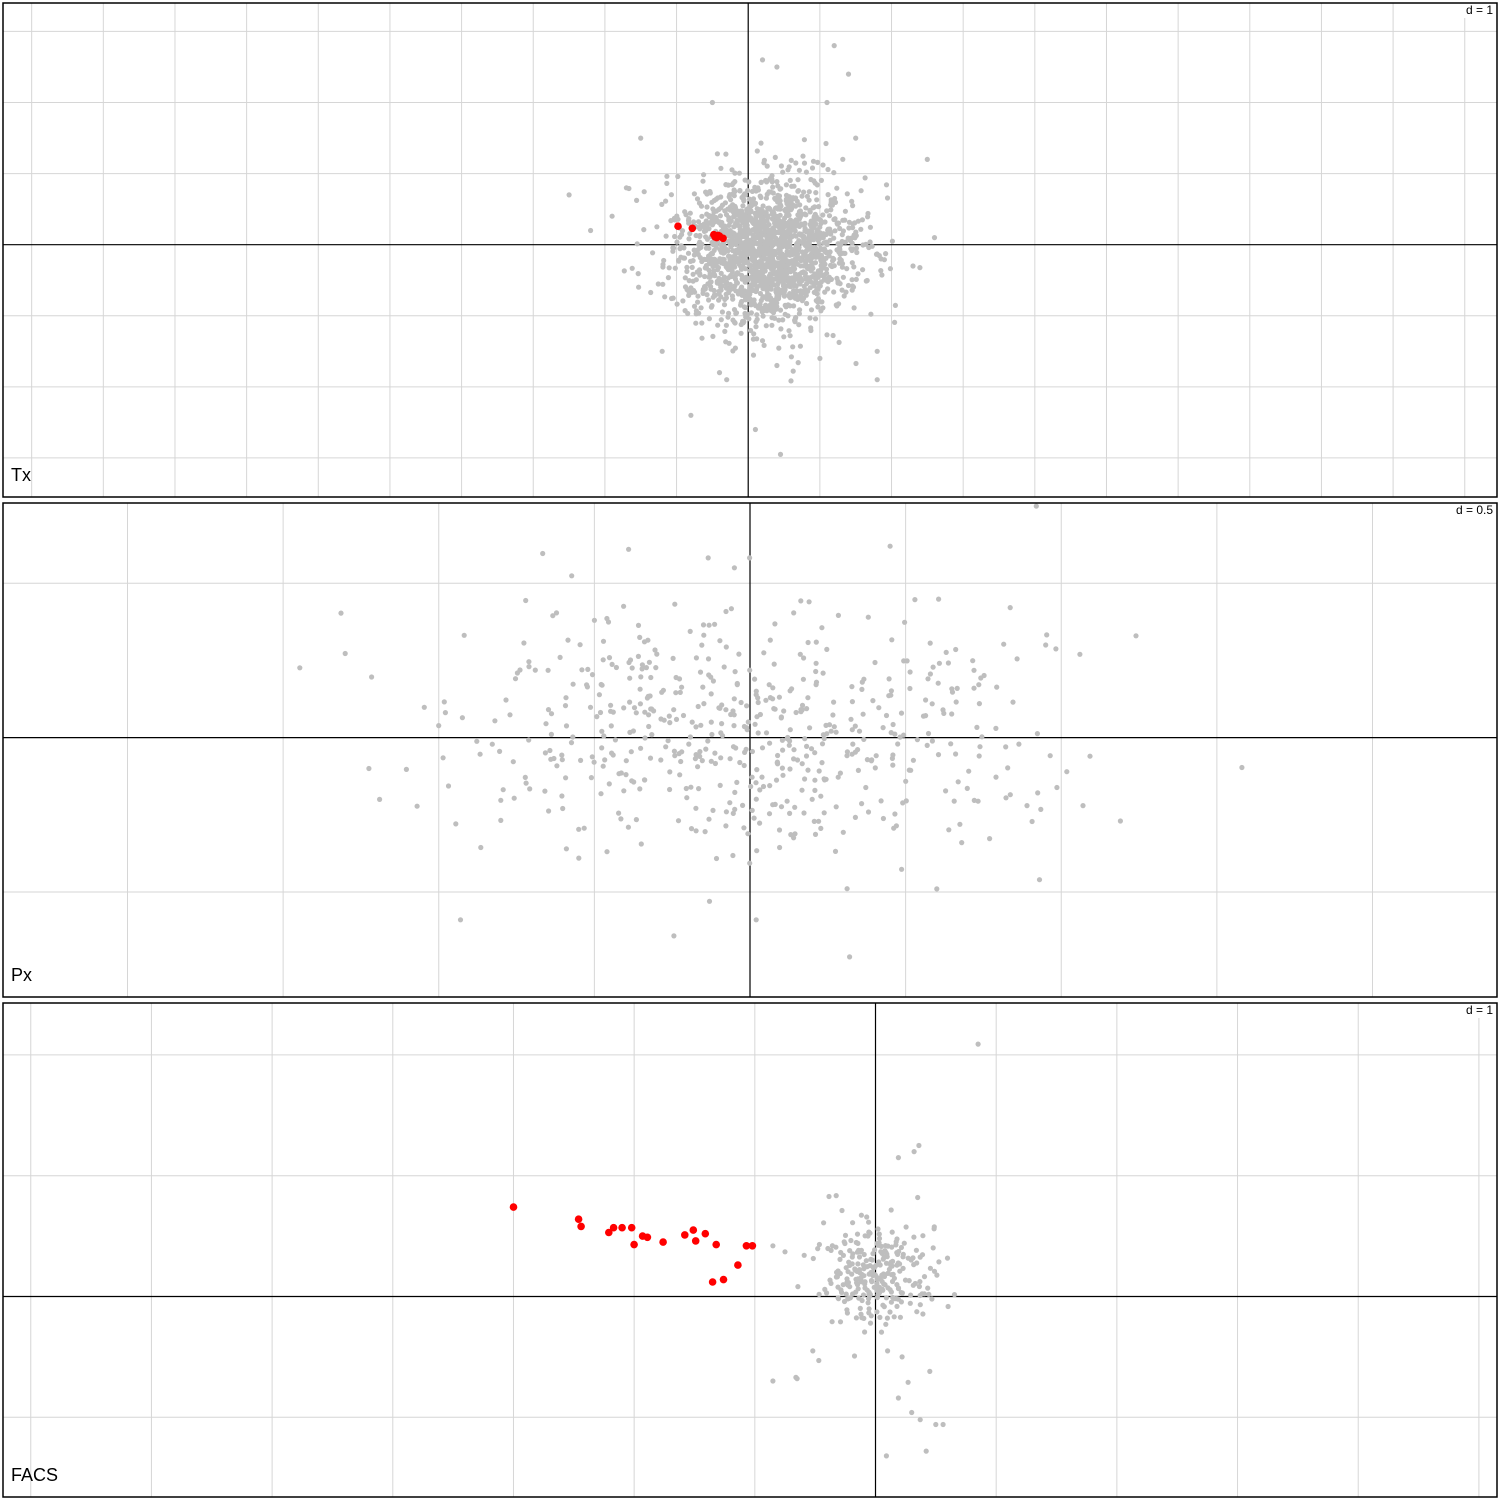 This screenshot has height=1500, width=1500. I want to click on points-highlight, so click(700, 232).